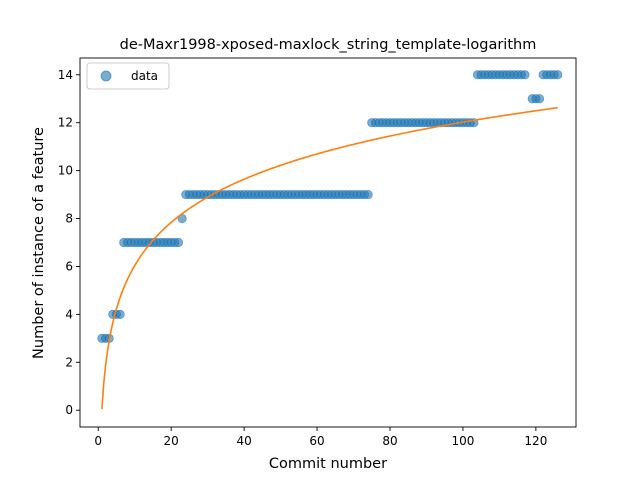  I want to click on y-tick-label: 8, so click(69, 219).